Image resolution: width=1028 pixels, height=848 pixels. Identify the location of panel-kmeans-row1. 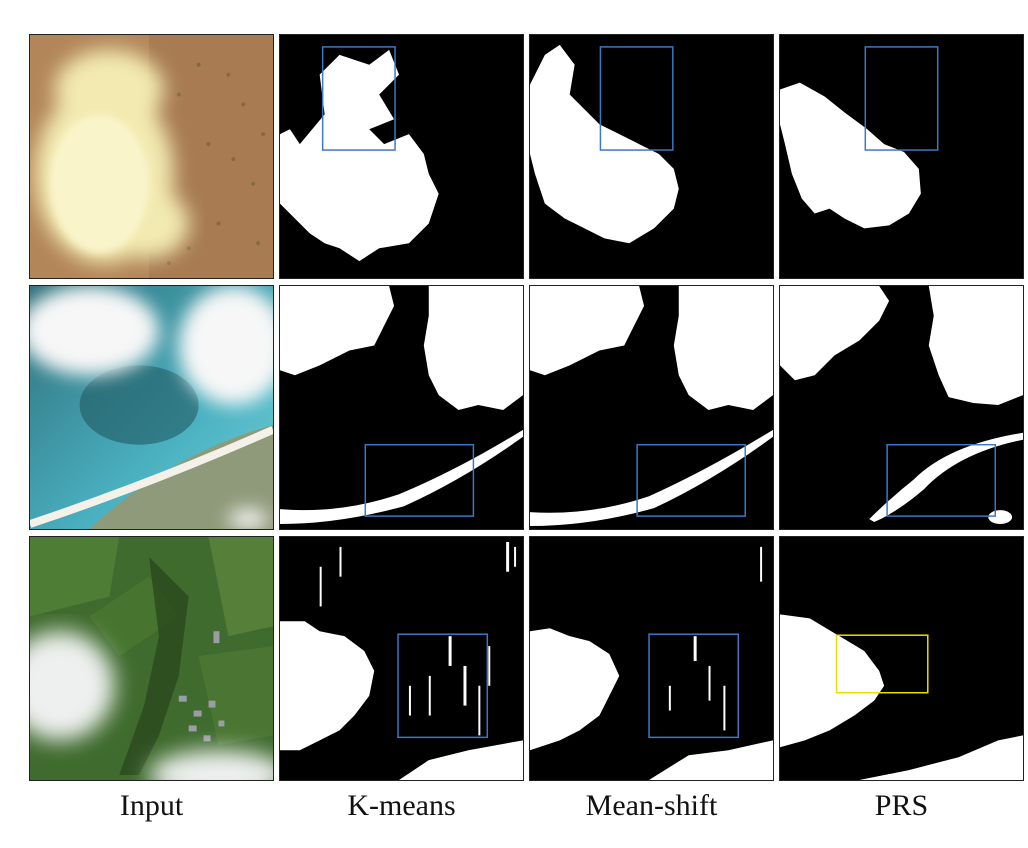
(401, 156).